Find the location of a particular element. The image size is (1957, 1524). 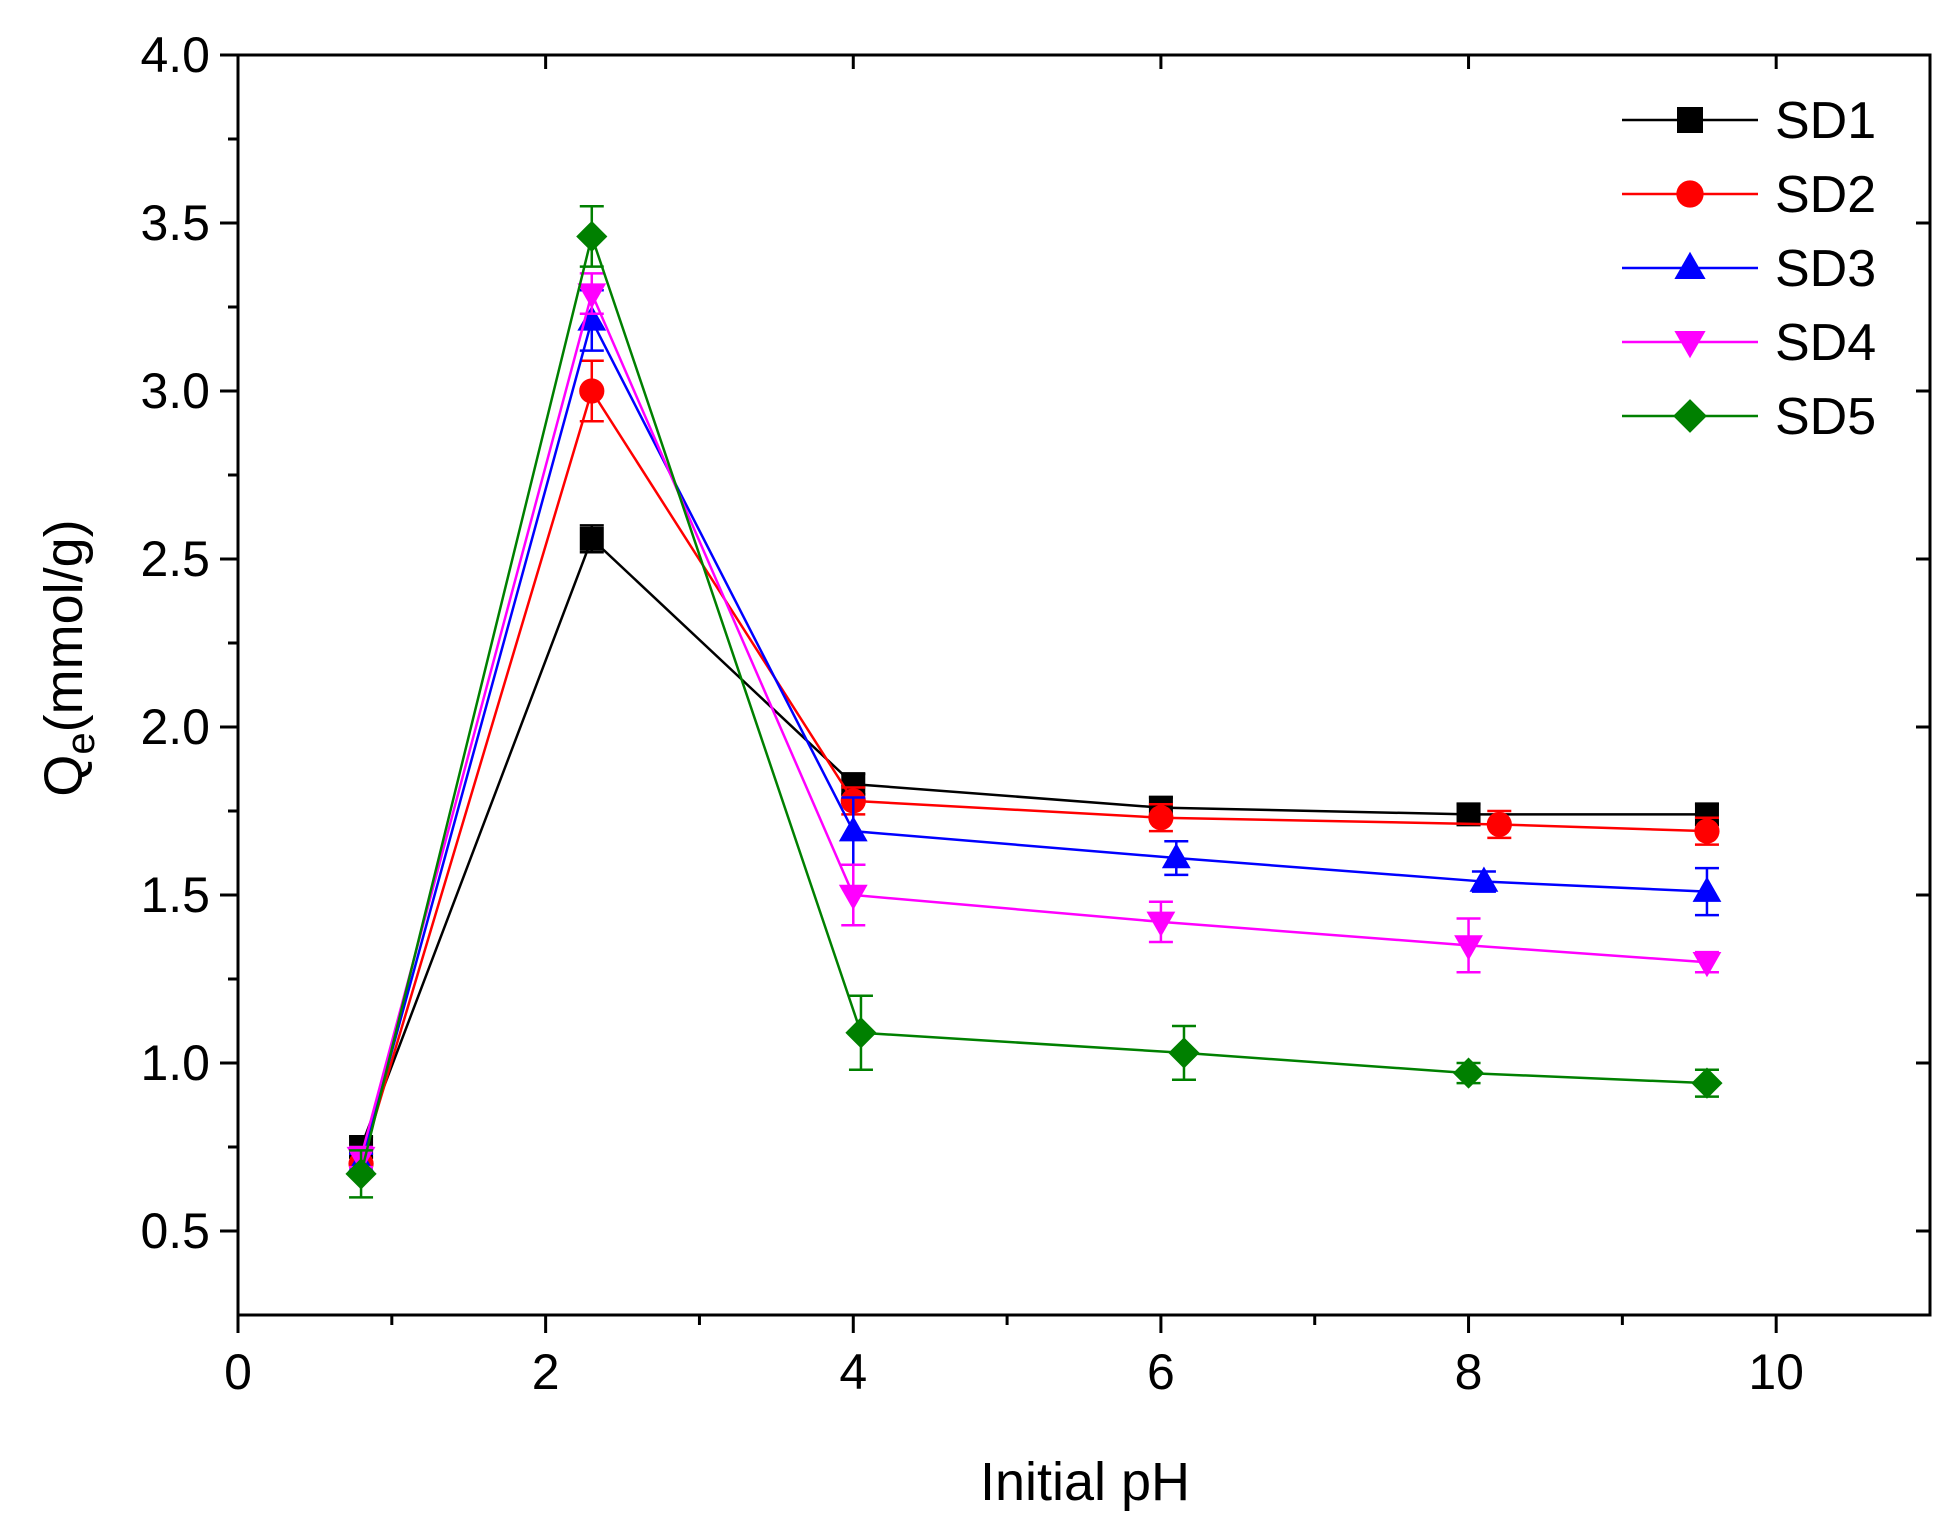

y-axis-label: Qe(mmol/g) is located at coordinates (68, 657).